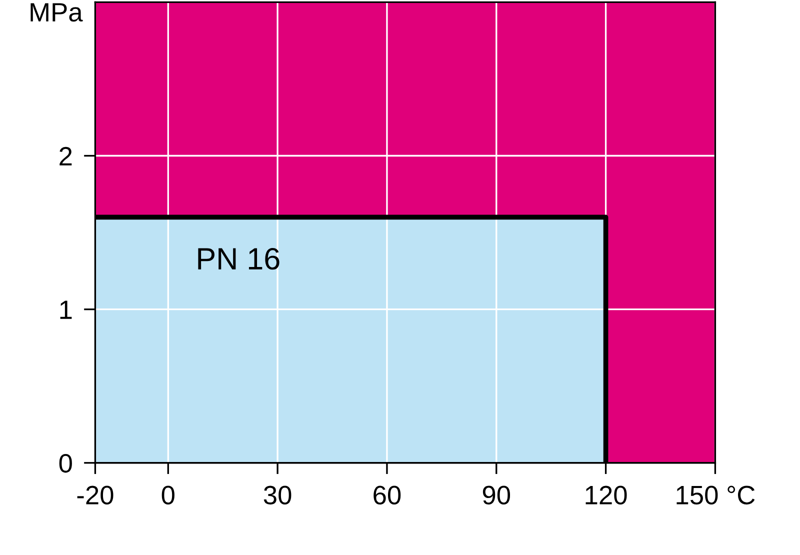 Image resolution: width=800 pixels, height=555 pixels. I want to click on y-axis-title: MPa, so click(56, 12).